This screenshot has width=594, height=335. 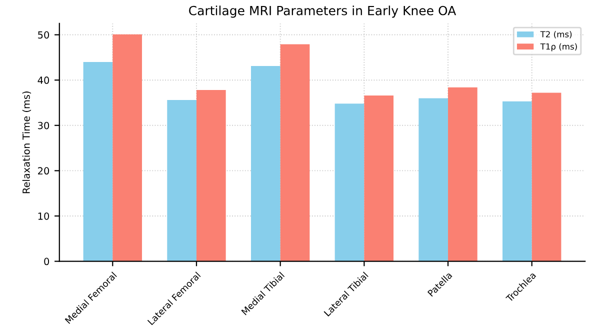 I want to click on y-tick-label: 30, so click(x=44, y=126).